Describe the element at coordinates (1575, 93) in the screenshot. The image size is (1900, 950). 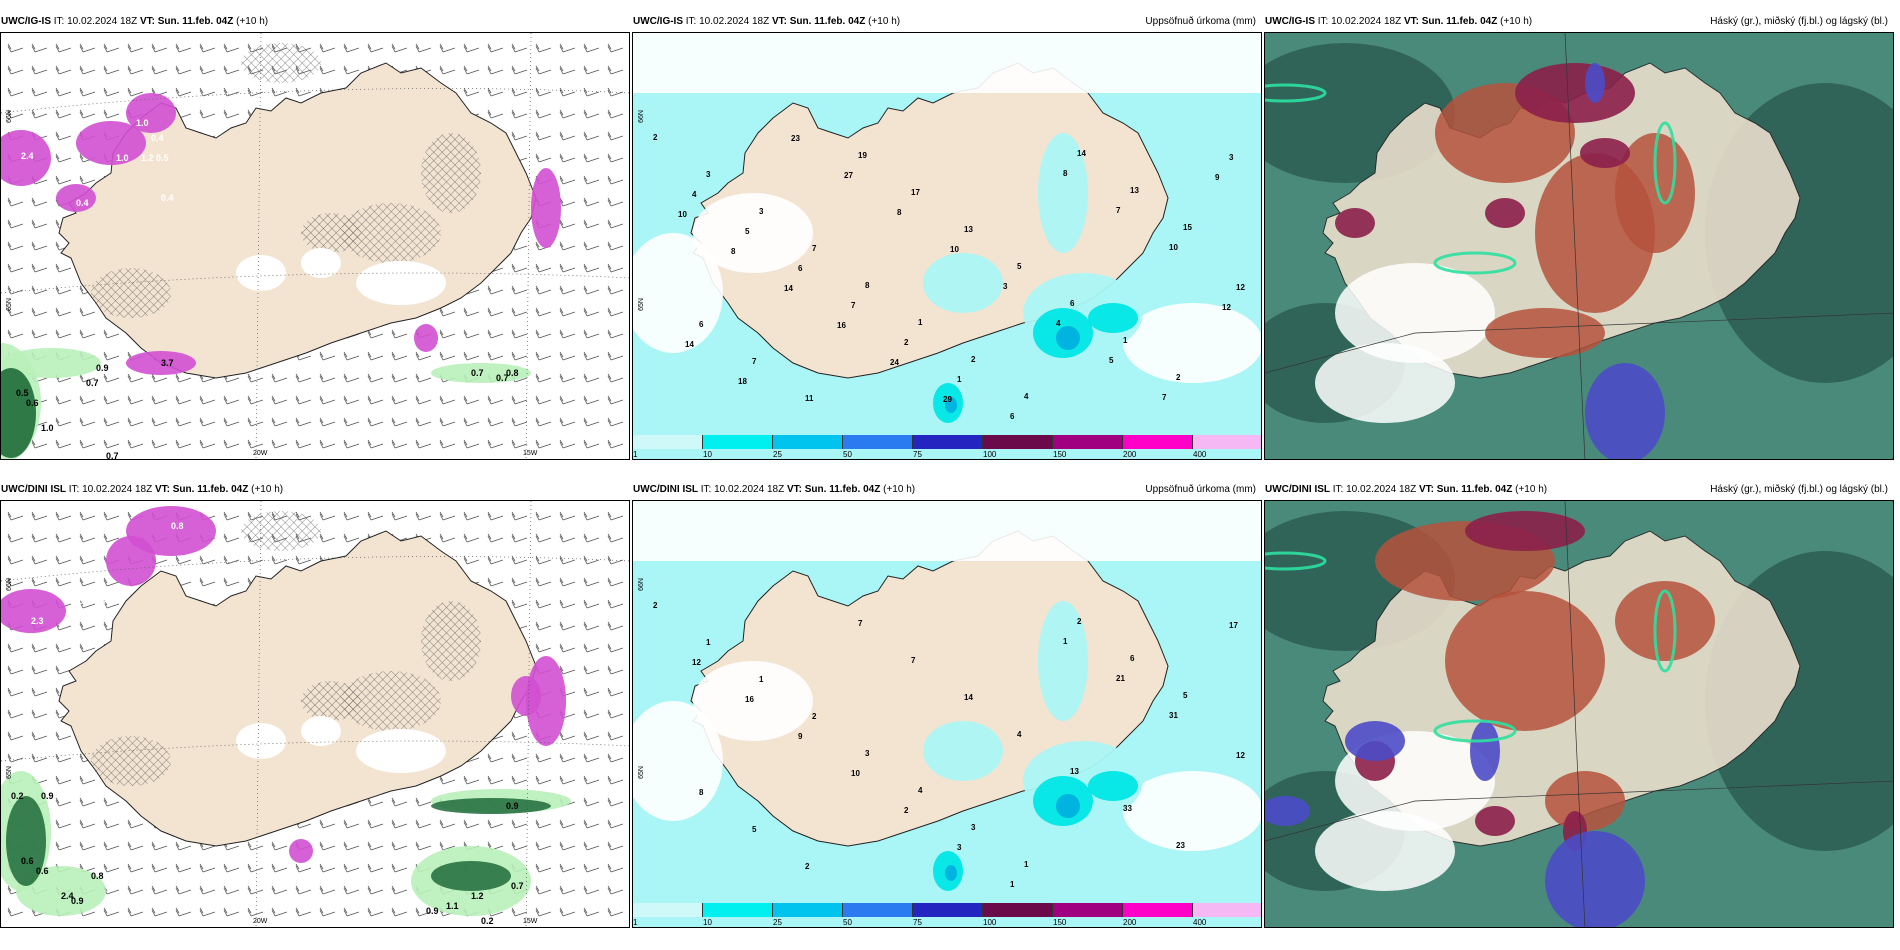
I see `mid-high-cloud-area` at that location.